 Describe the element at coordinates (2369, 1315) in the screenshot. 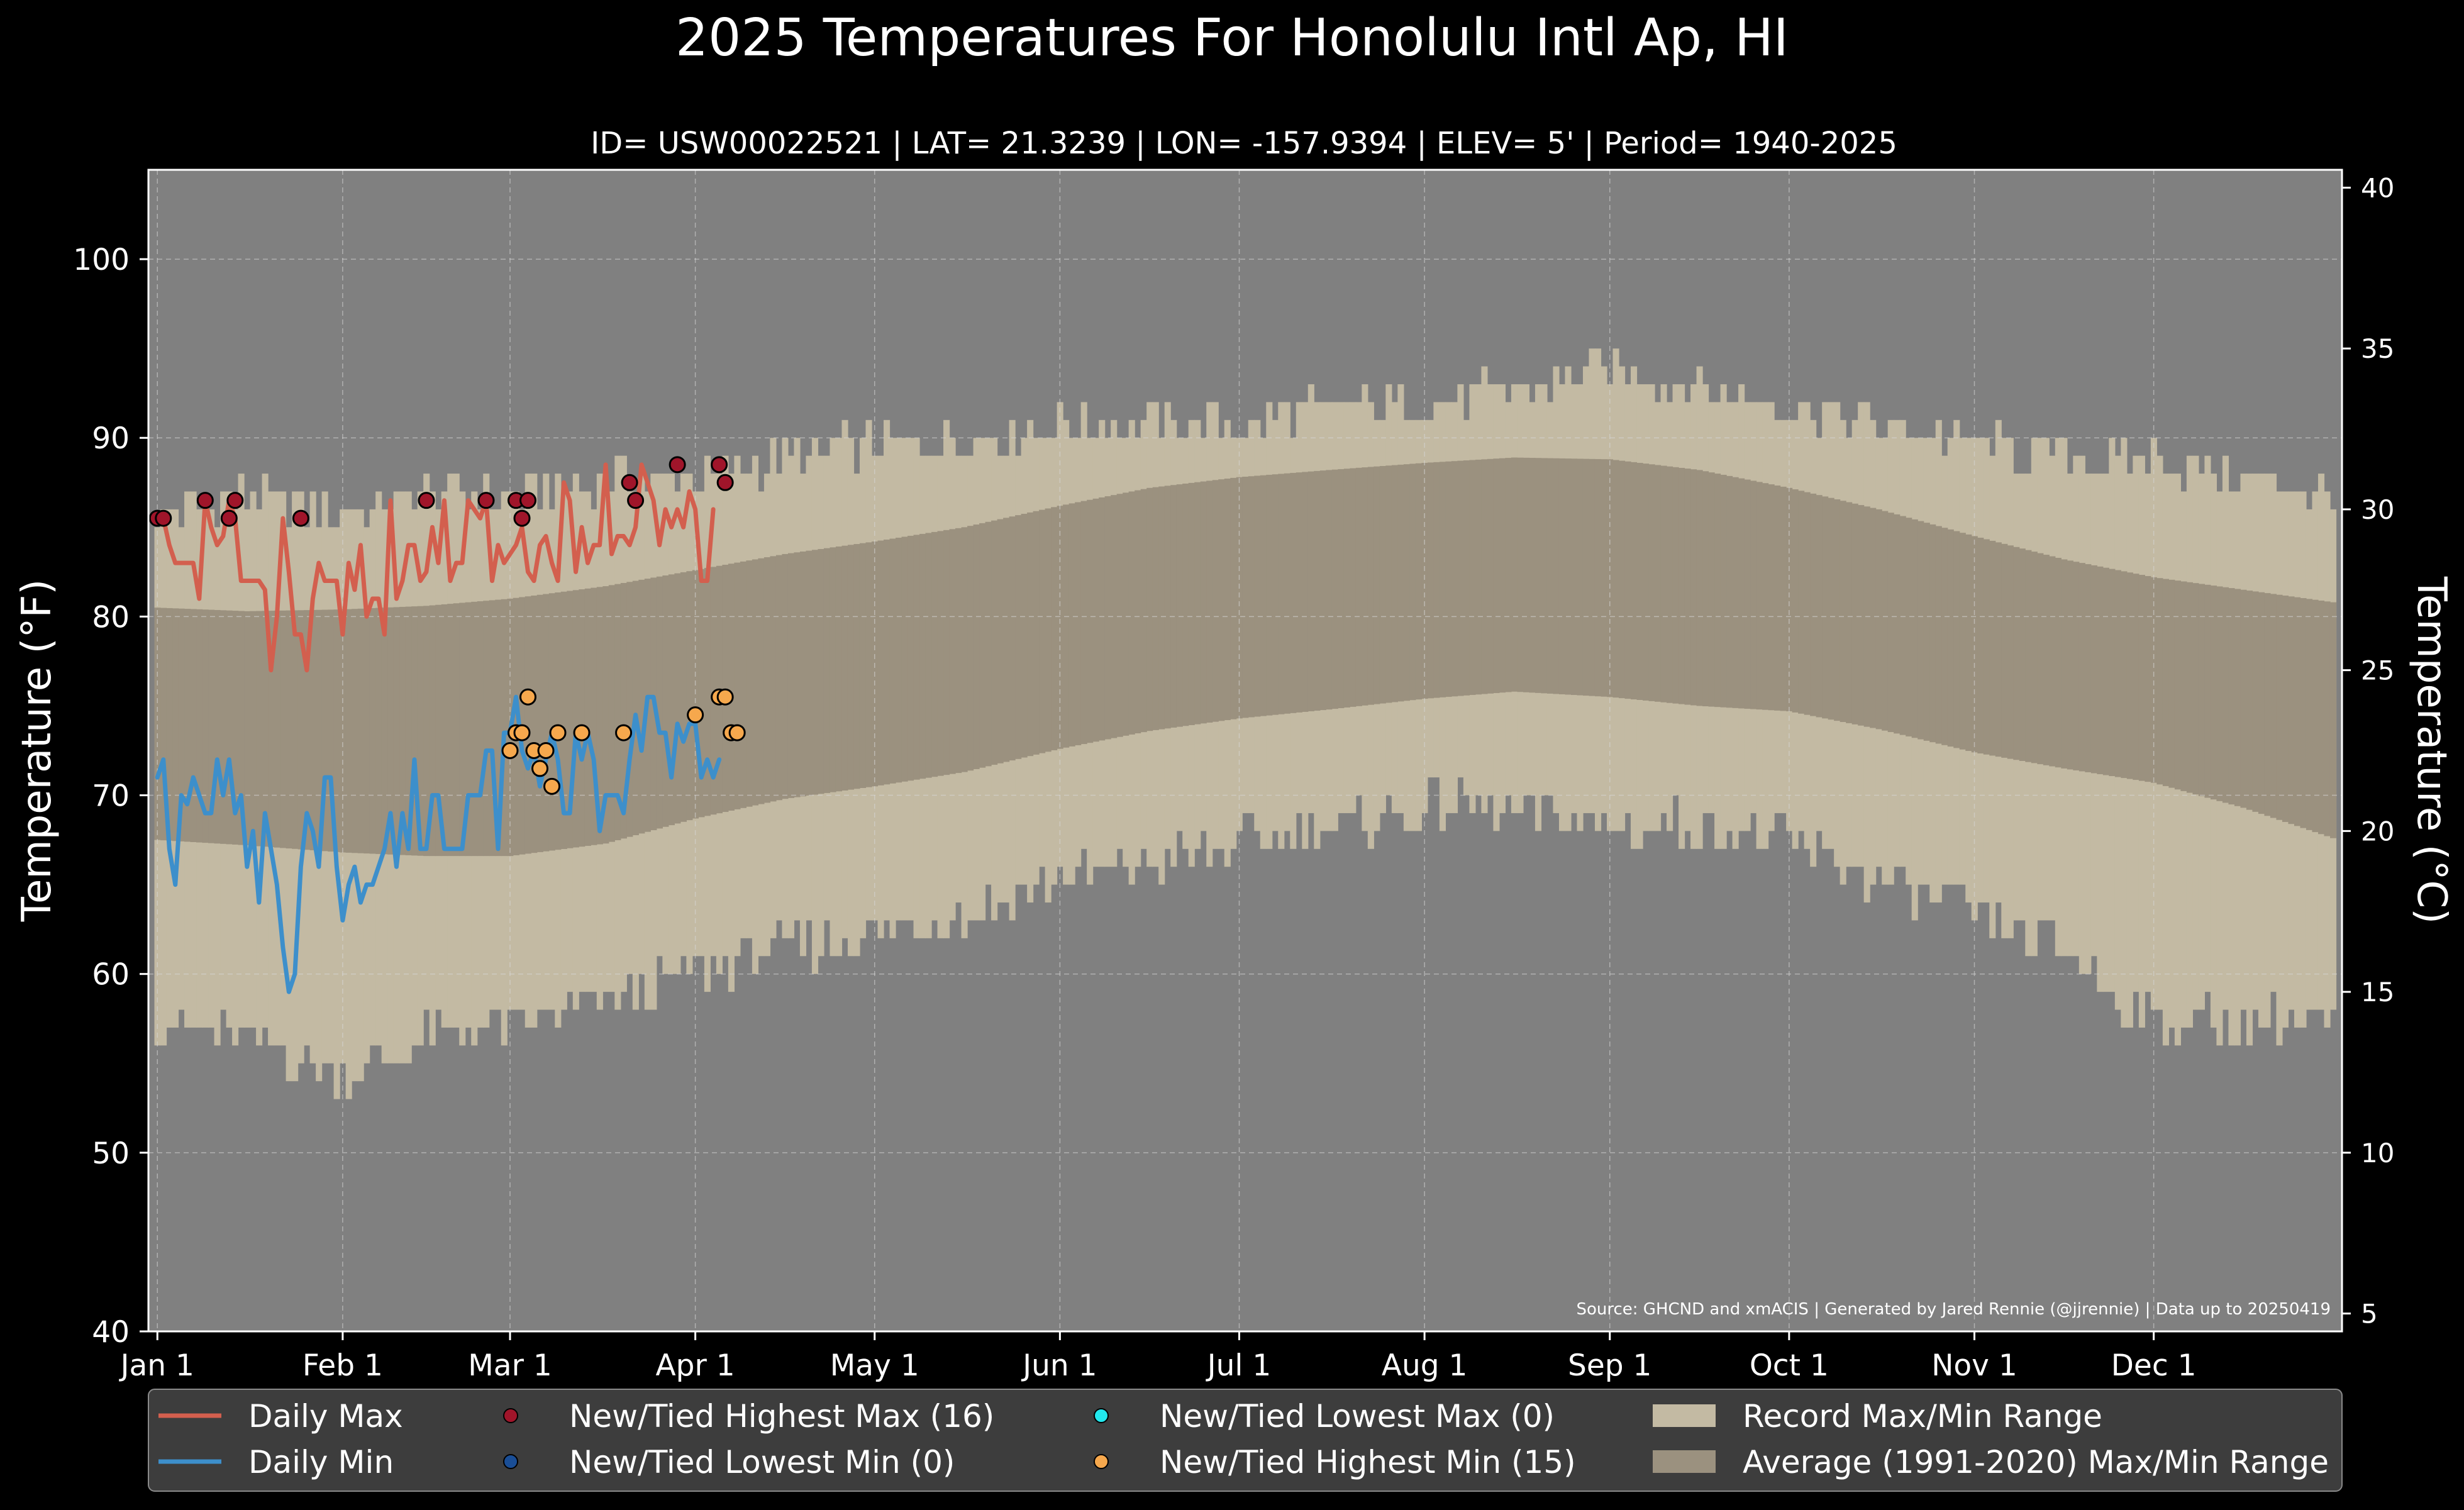

I see `y-right-tick-label: 5` at that location.